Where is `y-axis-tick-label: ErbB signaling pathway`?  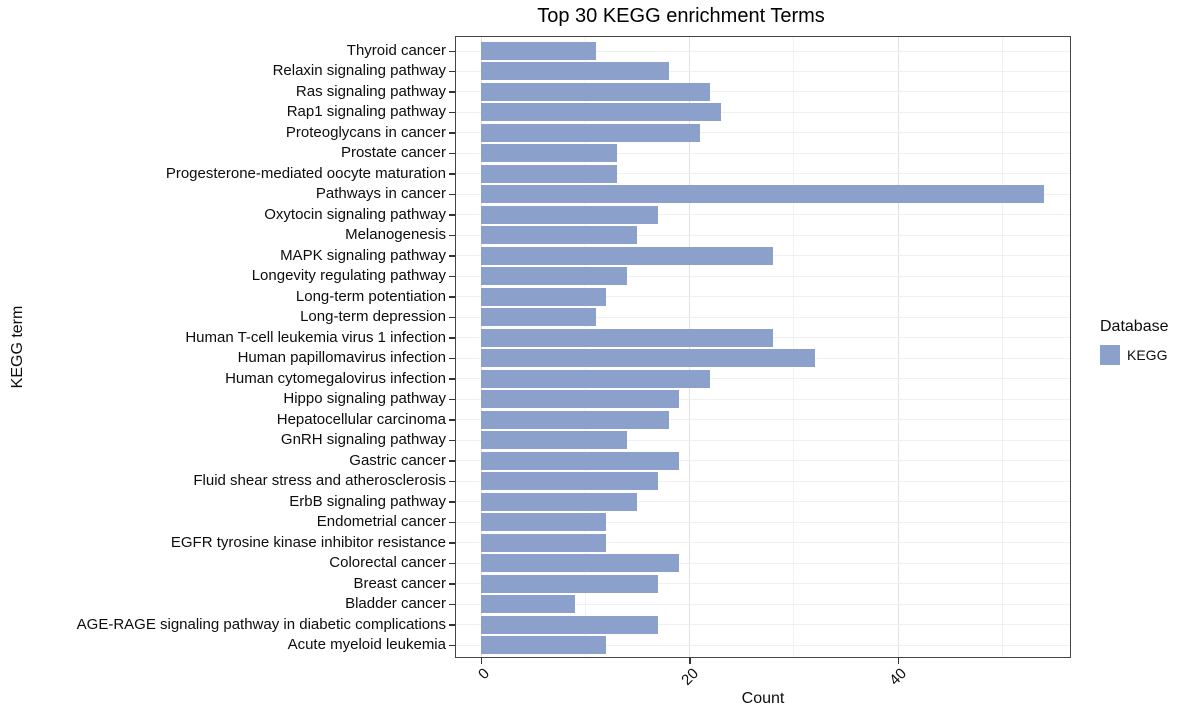 y-axis-tick-label: ErbB signaling pathway is located at coordinates (367, 501).